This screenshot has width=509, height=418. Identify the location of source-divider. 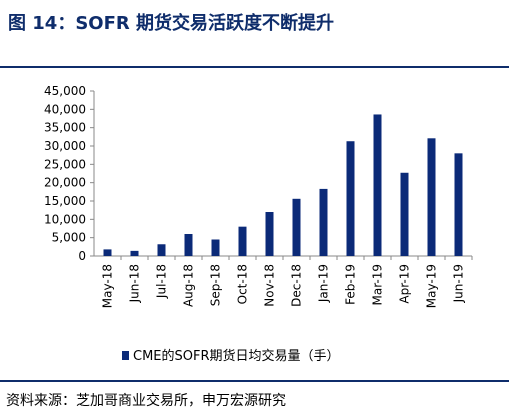
(254, 381).